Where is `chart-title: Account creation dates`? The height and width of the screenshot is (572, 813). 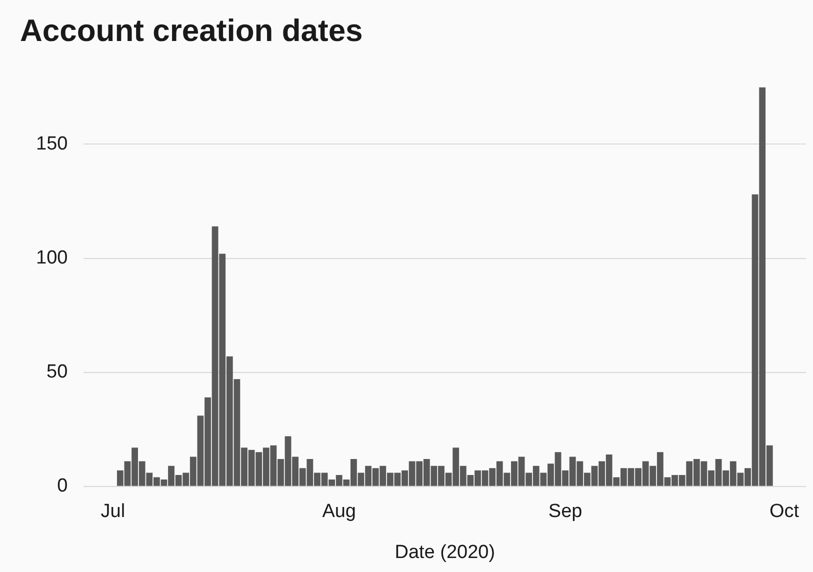 chart-title: Account creation dates is located at coordinates (191, 30).